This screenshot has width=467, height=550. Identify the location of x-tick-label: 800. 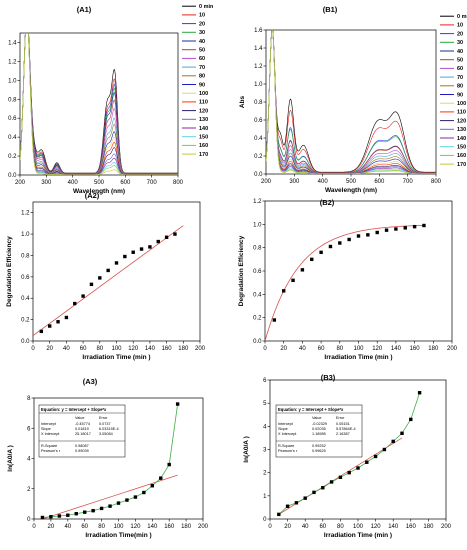
(178, 183).